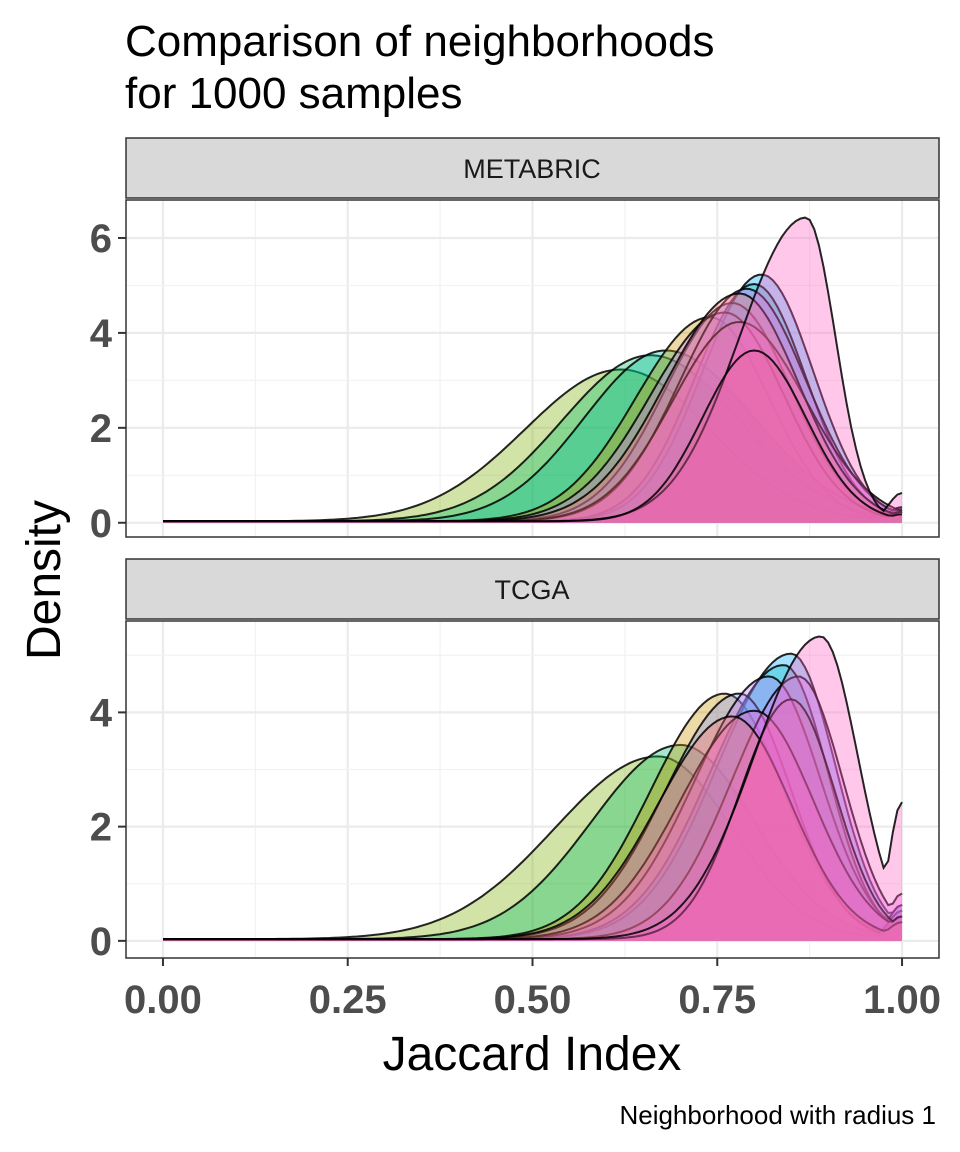  I want to click on strip-label-metabric: METABRIC, so click(532, 169).